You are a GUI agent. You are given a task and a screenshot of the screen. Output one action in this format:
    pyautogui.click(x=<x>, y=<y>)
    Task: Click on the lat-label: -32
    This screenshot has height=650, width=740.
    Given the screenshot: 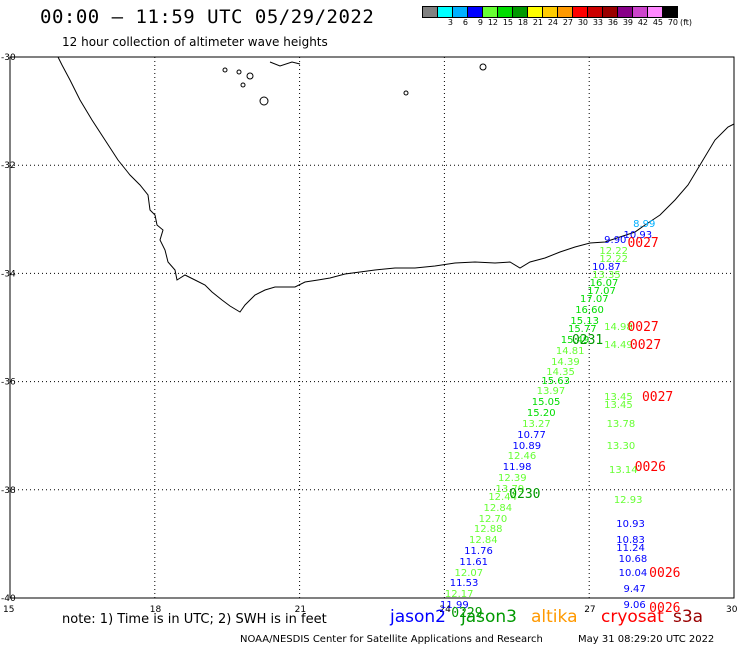 What is the action you would take?
    pyautogui.click(x=8, y=166)
    